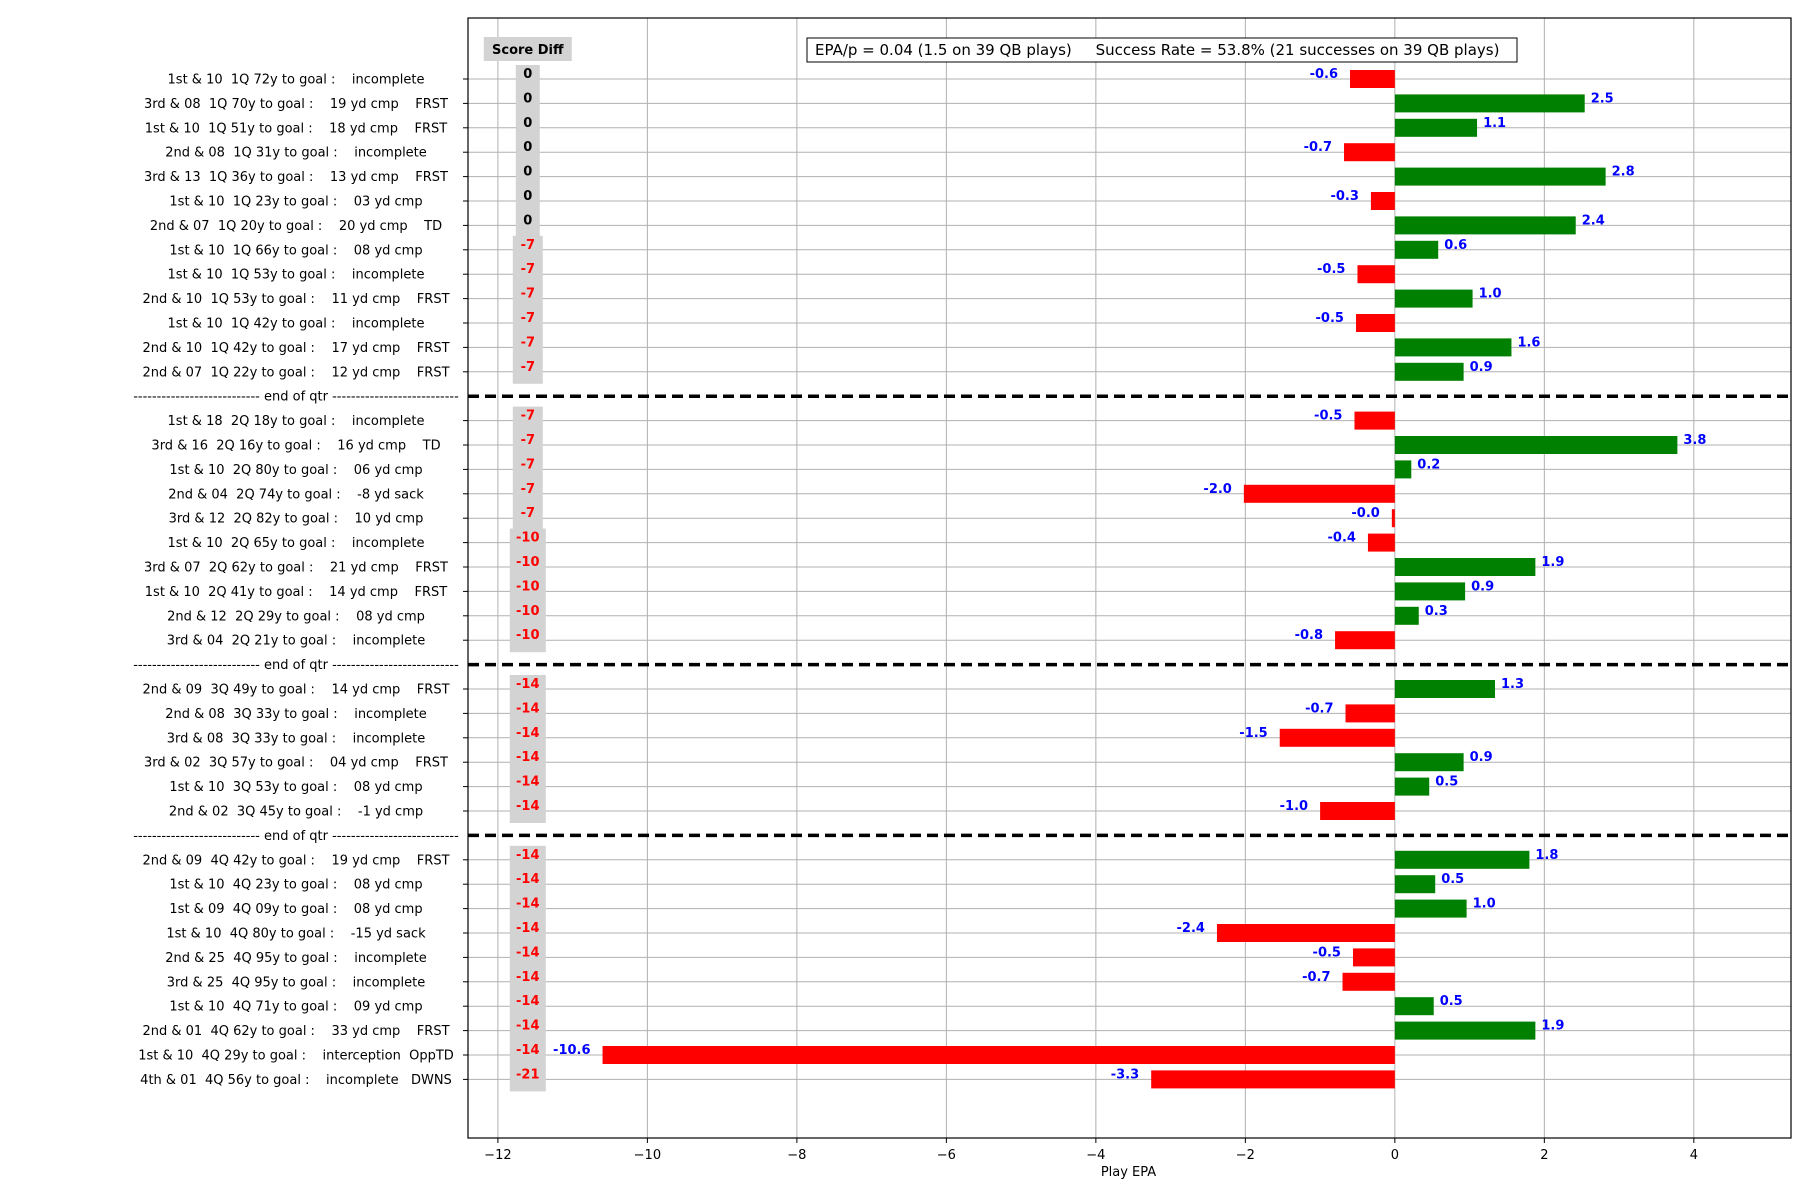  What do you see at coordinates (295, 860) in the screenshot?
I see `play-label: 2nd & 09 4Q 42y to goal : 19 yd cmp FRST` at bounding box center [295, 860].